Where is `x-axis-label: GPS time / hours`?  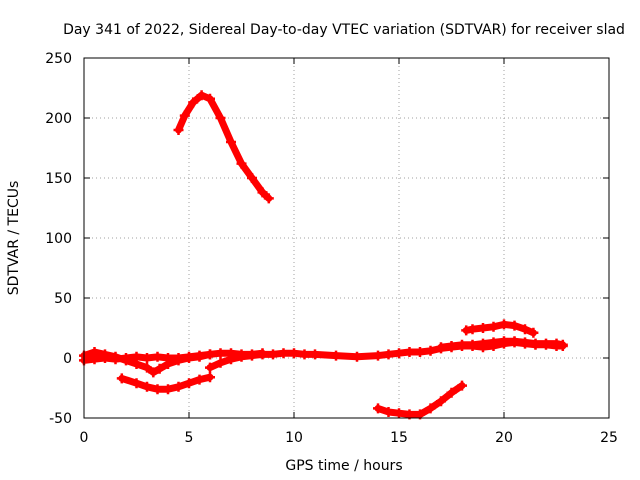 x-axis-label: GPS time / hours is located at coordinates (343, 466).